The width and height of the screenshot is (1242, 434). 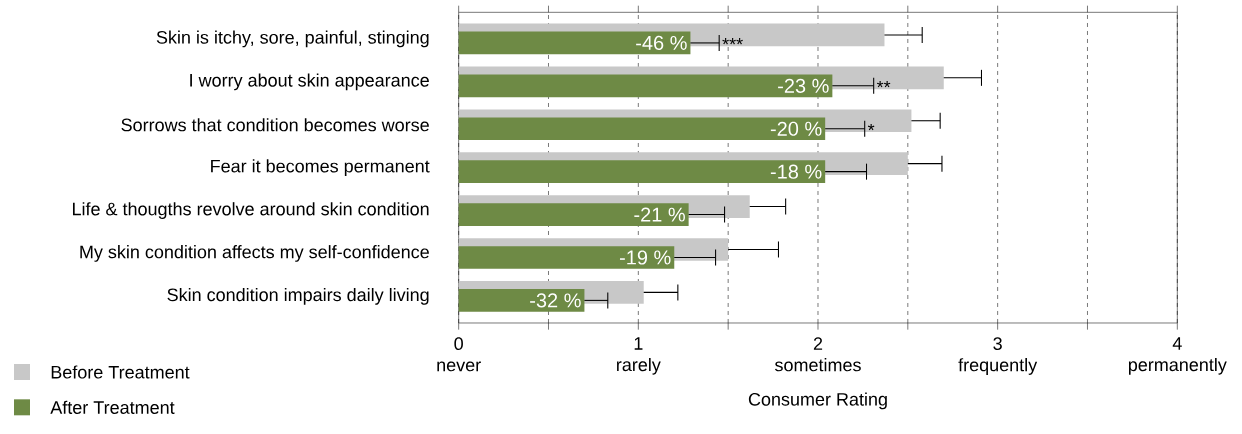 I want to click on y-tick-label: Sorrows that condition becomes worse, so click(x=275, y=125).